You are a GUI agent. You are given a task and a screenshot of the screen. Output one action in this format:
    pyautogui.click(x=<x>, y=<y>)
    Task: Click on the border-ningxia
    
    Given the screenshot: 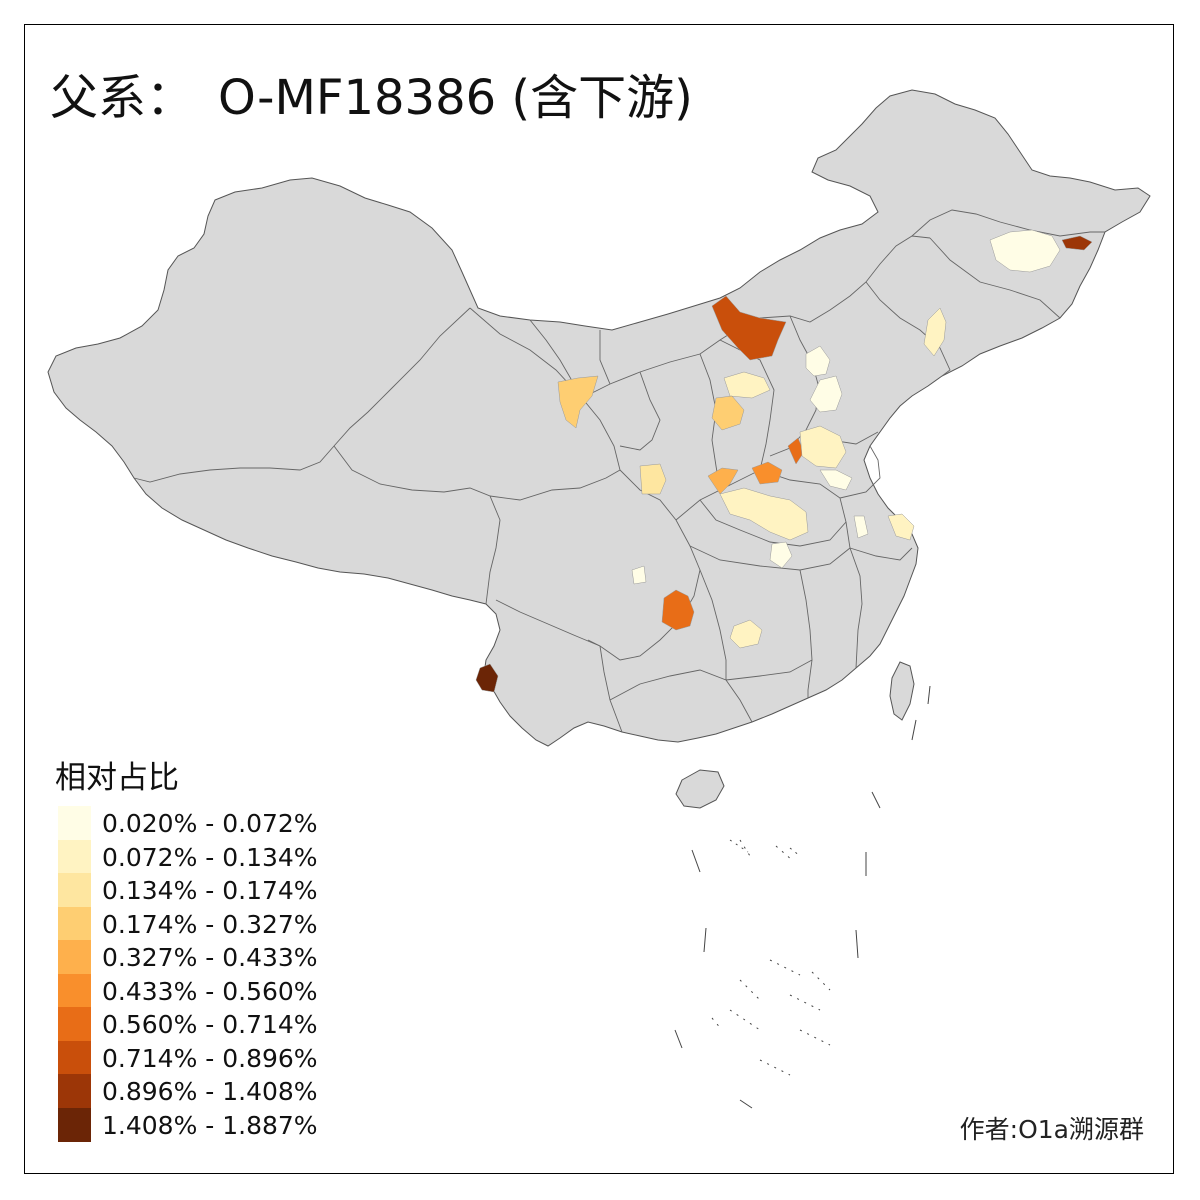 What is the action you would take?
    pyautogui.click(x=640, y=411)
    